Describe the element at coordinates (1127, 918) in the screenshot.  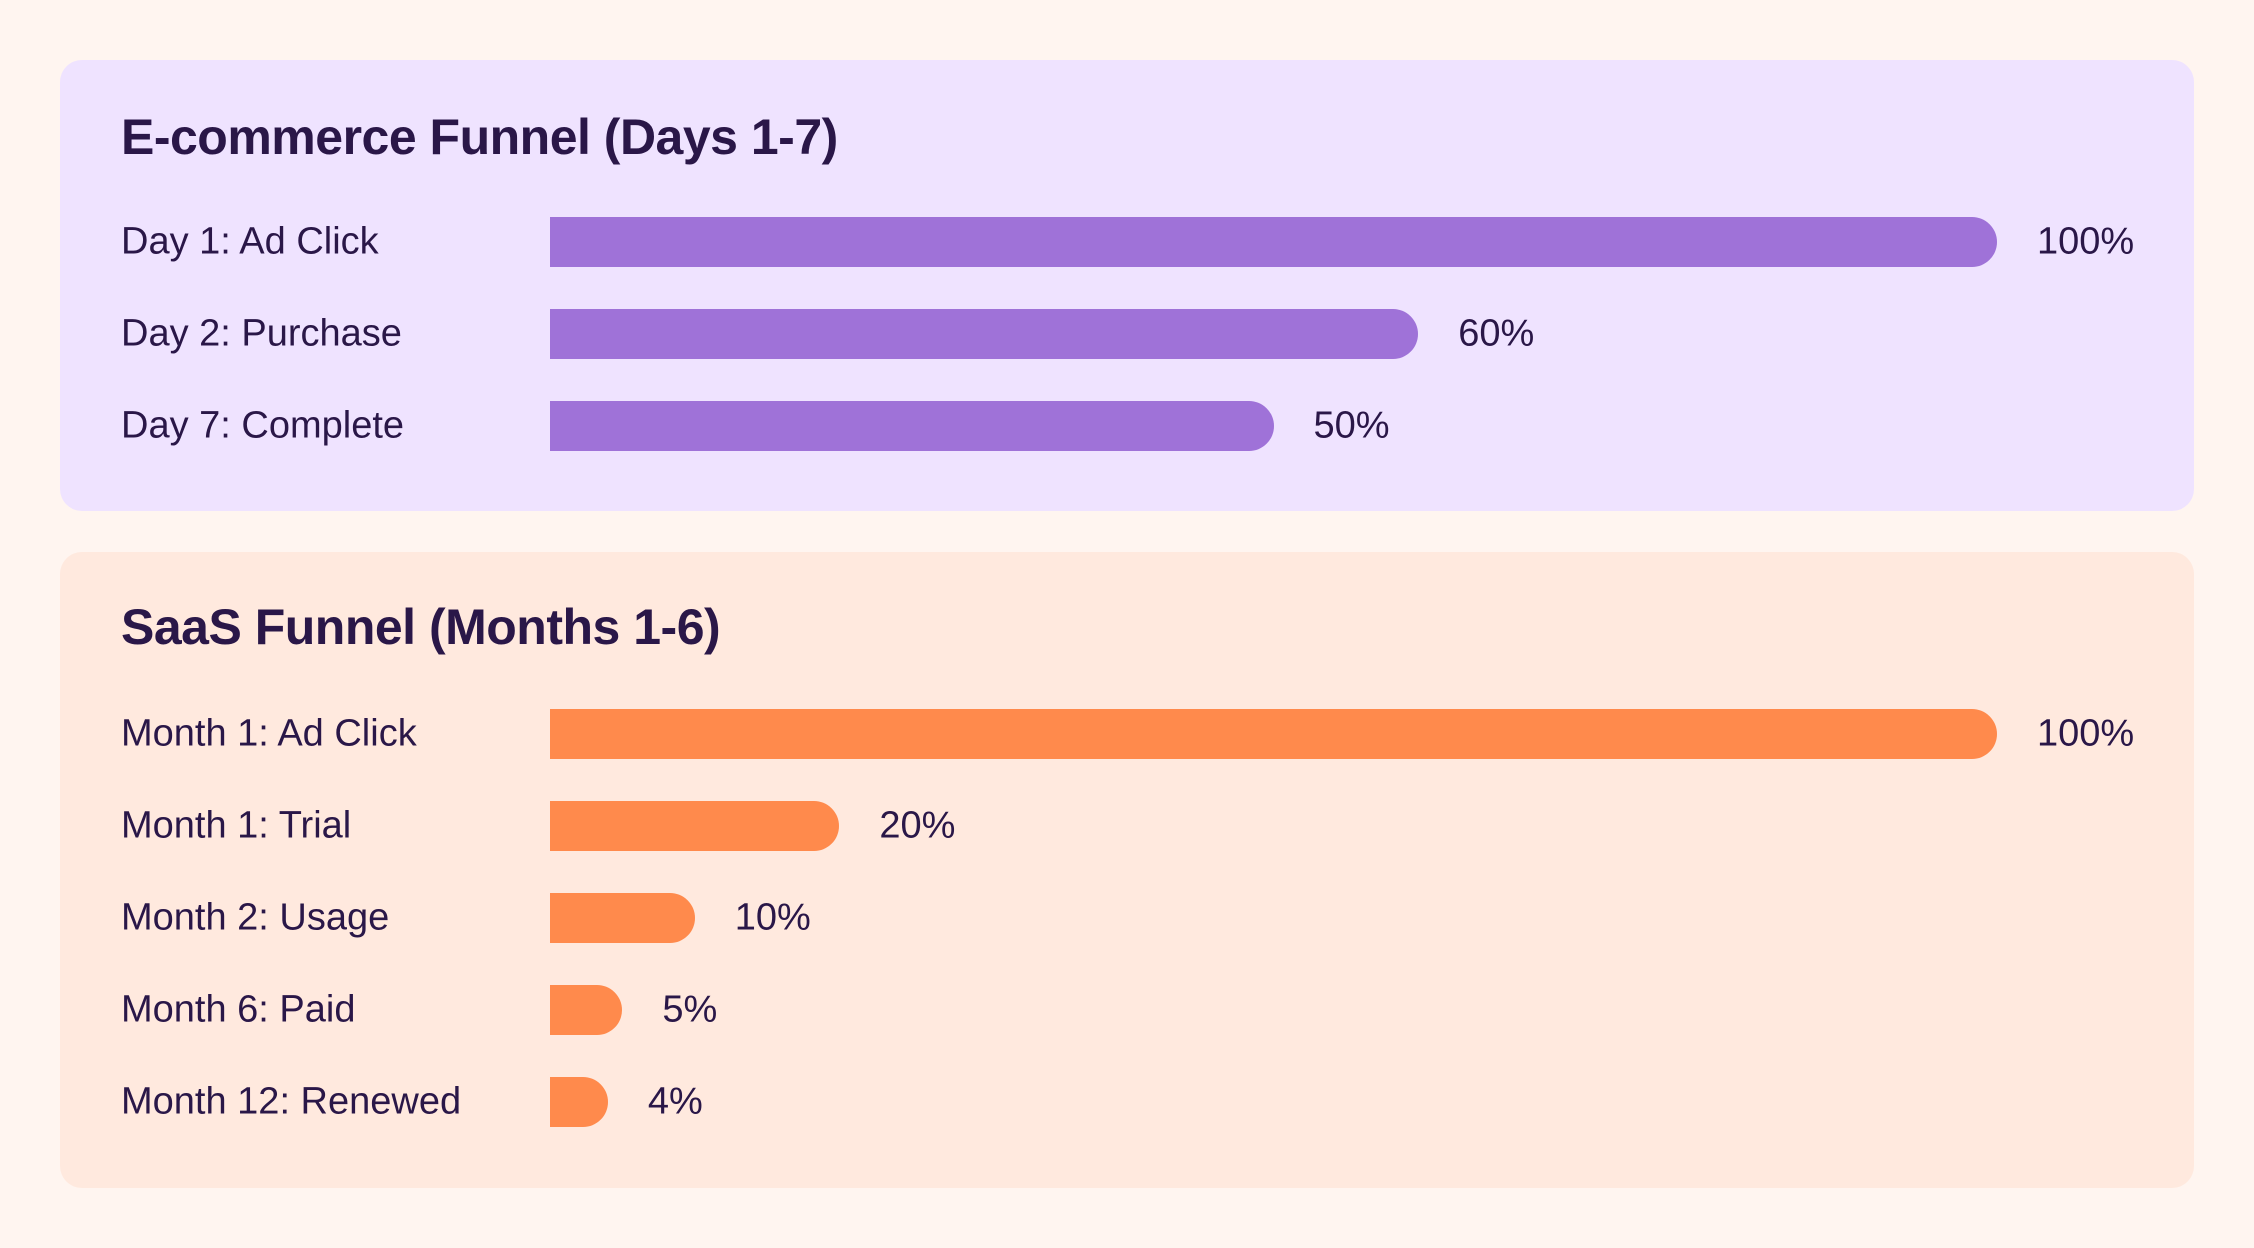
I see `funnel-row: Month 2: Usage 10%` at that location.